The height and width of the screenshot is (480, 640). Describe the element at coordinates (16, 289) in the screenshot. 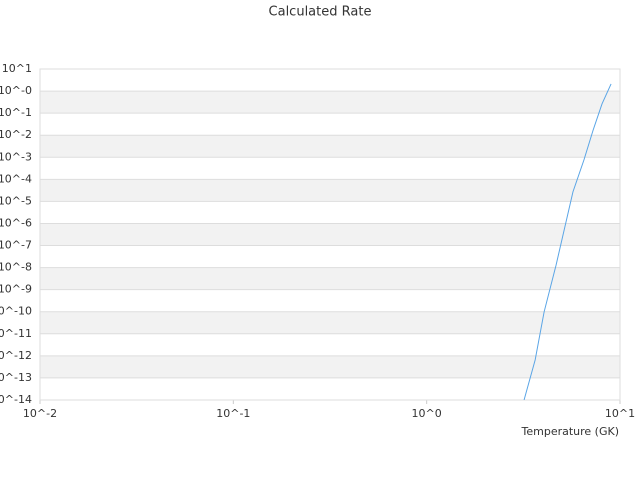

I see `y-tick-label: 10^-9` at that location.